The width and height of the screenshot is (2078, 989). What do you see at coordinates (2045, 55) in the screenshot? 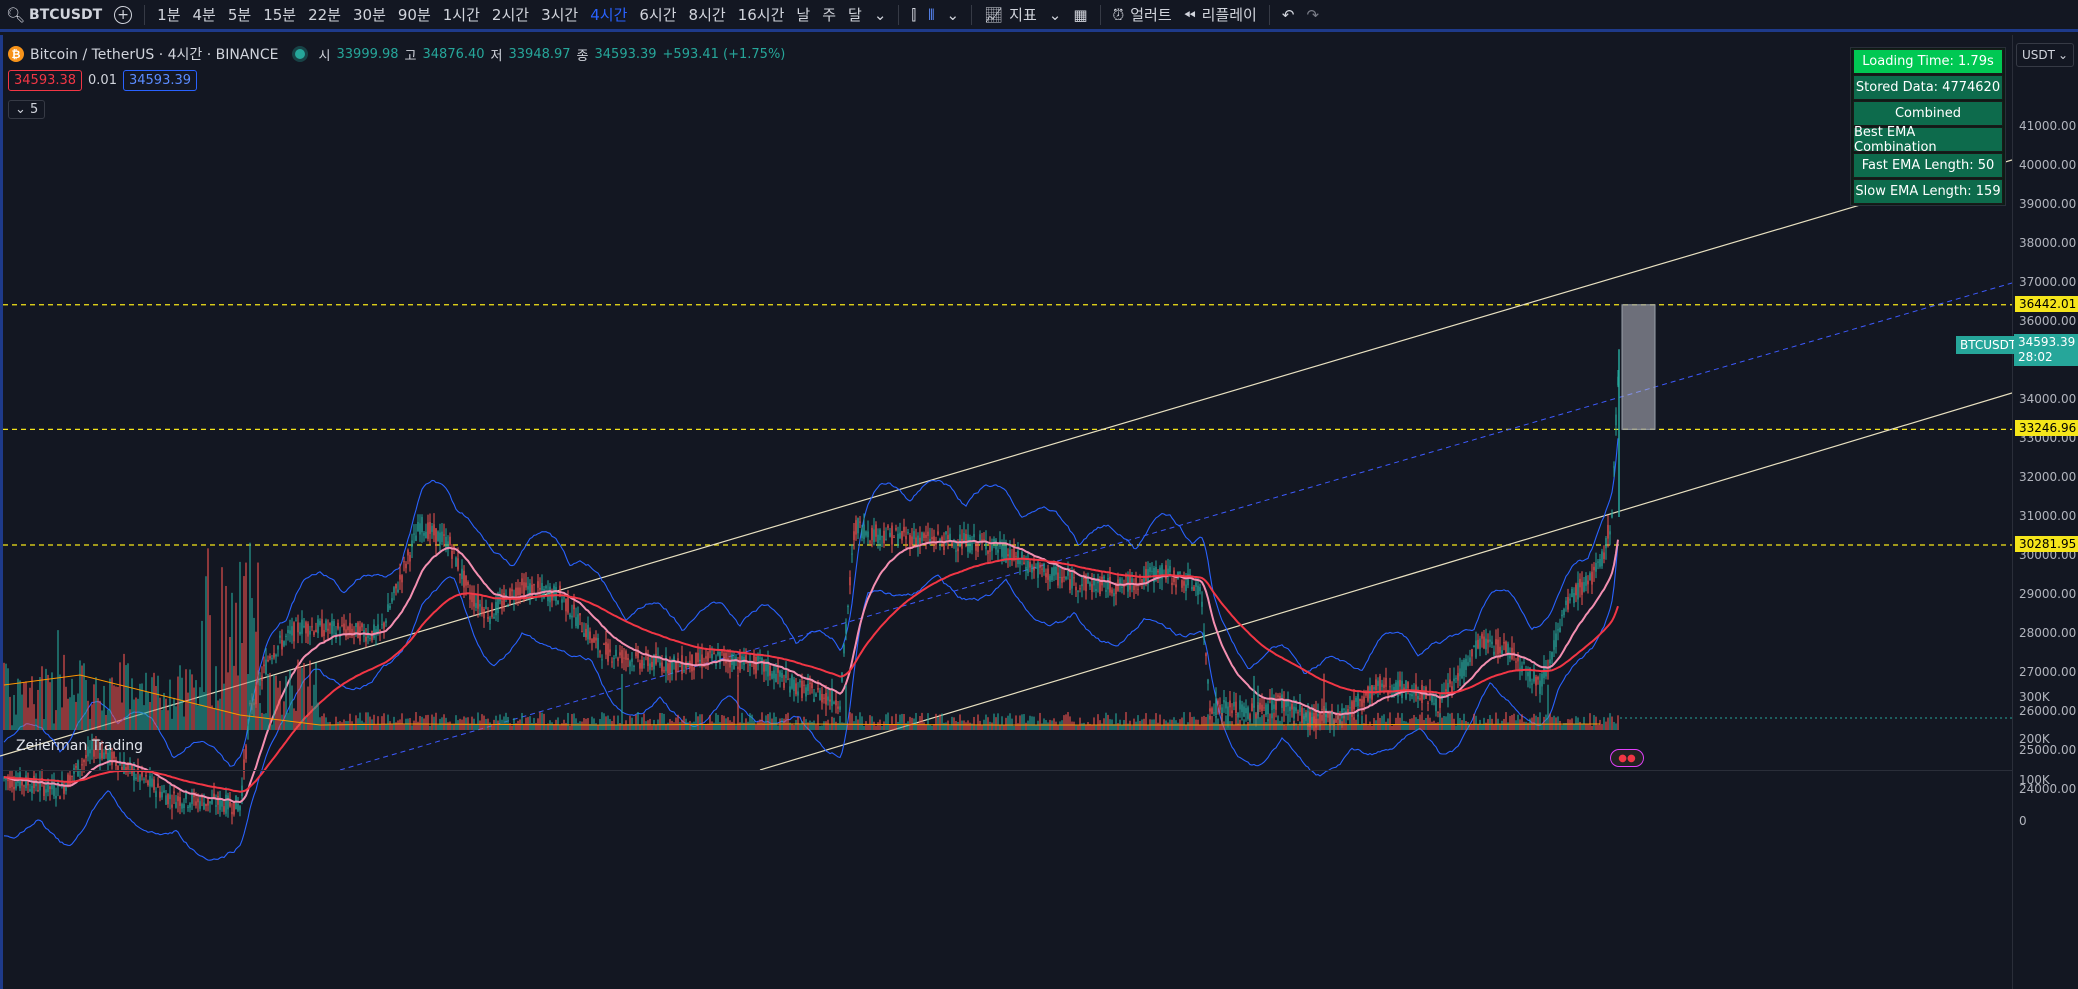
I see `currency-selector: USDT ⌄` at bounding box center [2045, 55].